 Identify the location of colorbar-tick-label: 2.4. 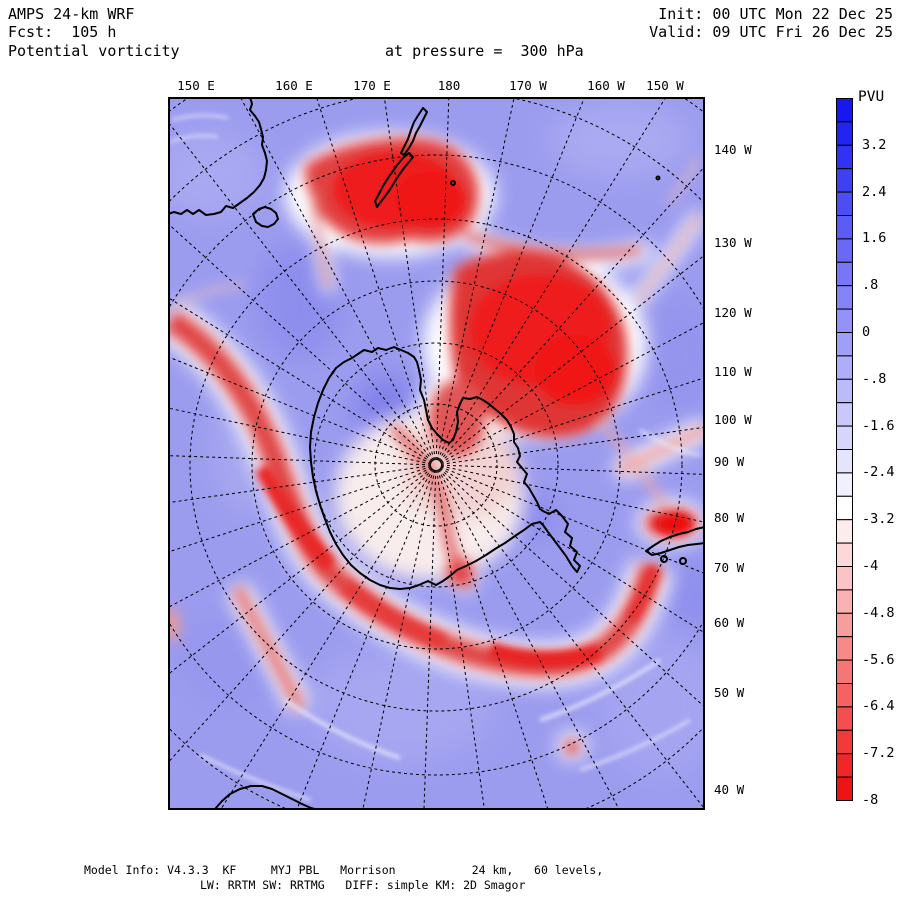
(874, 191).